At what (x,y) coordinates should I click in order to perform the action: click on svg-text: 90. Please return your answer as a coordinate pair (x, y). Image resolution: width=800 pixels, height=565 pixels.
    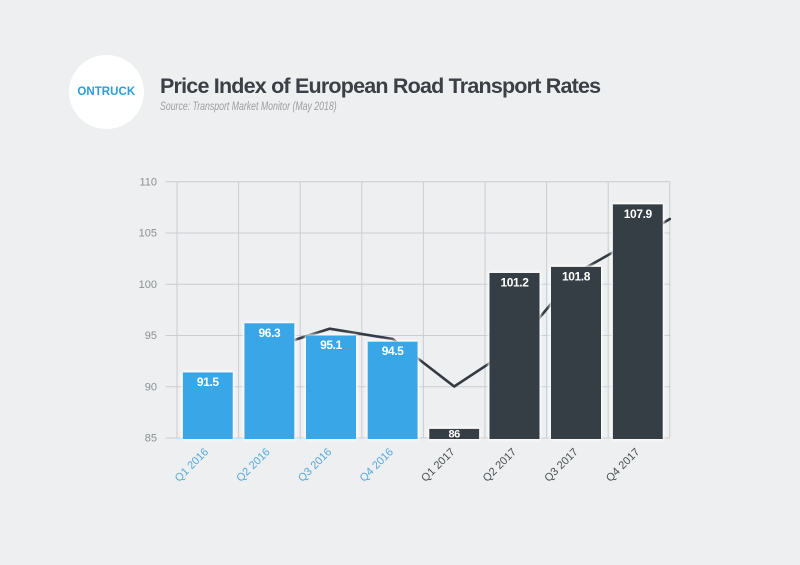
    Looking at the image, I should click on (151, 387).